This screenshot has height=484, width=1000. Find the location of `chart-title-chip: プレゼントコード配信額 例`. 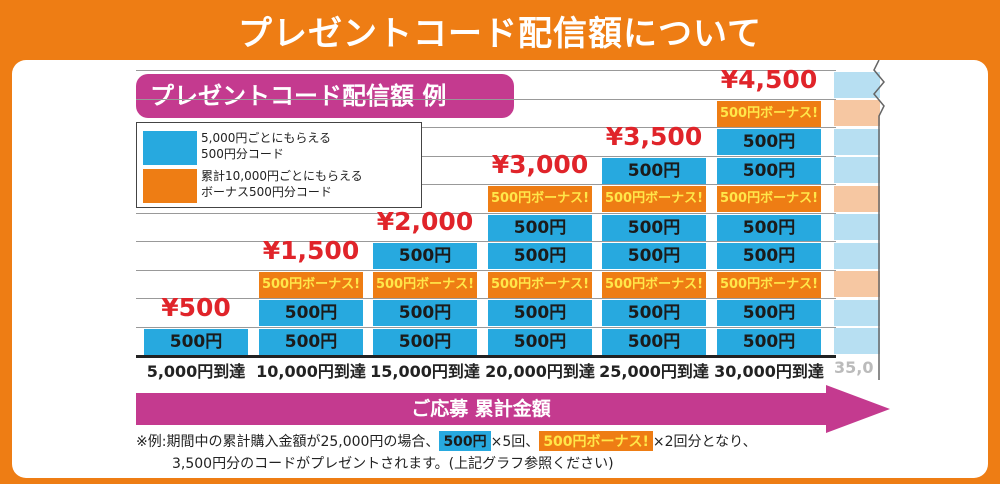

chart-title-chip: プレゼントコード配信額 例 is located at coordinates (325, 96).